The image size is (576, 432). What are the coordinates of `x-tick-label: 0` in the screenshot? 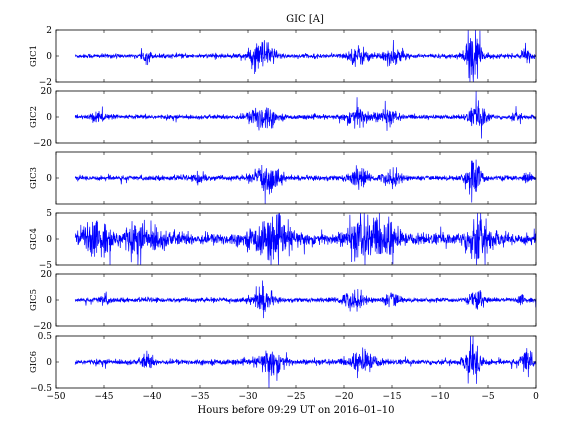 It's located at (536, 397).